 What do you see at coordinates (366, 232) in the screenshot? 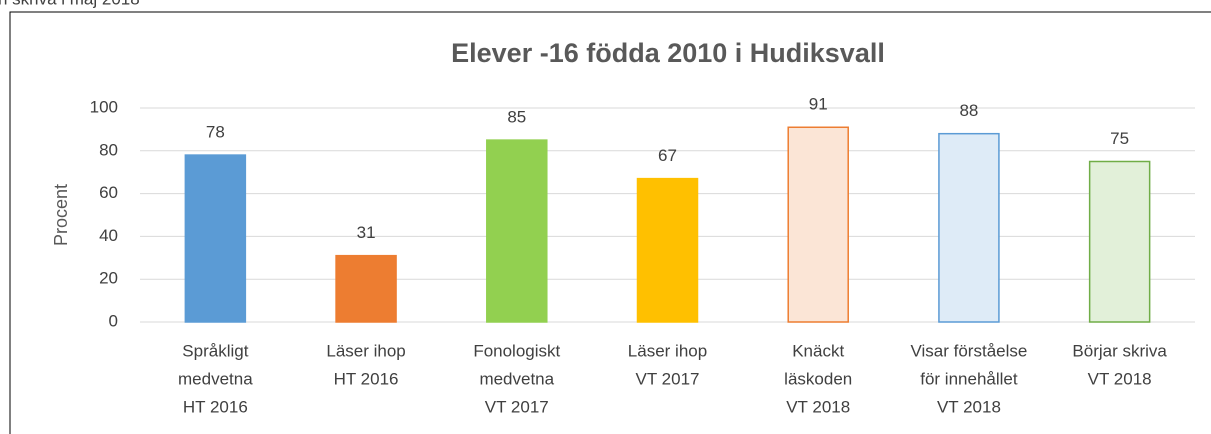
I see `value-label: 31` at bounding box center [366, 232].